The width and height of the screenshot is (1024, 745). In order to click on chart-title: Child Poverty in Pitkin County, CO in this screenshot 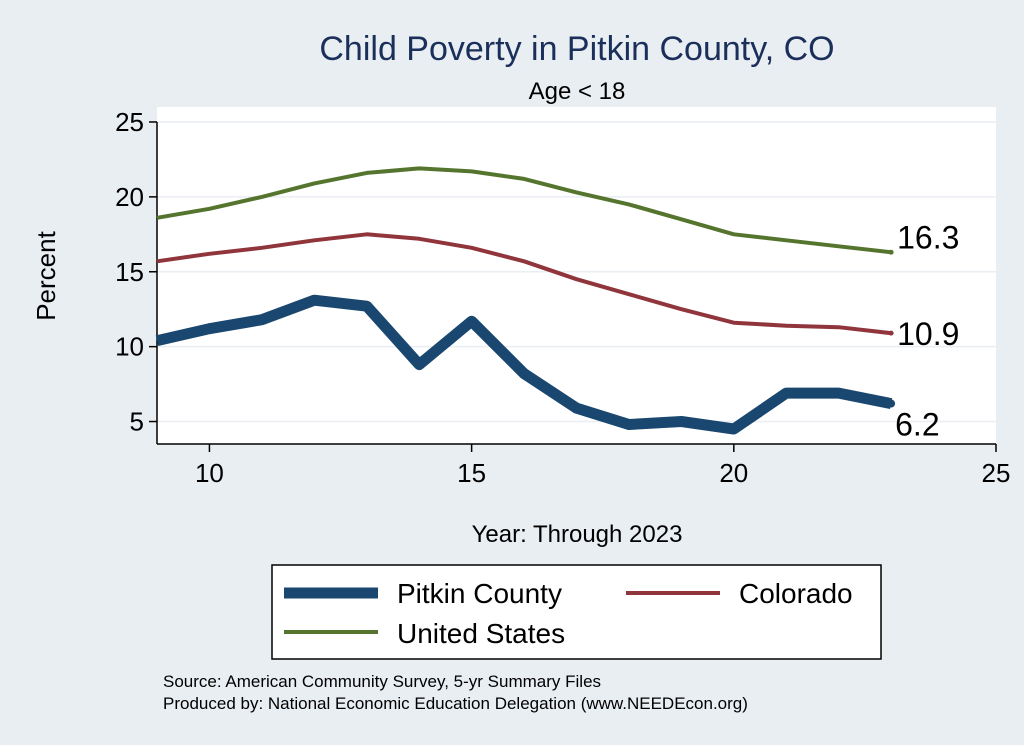, I will do `click(576, 49)`.